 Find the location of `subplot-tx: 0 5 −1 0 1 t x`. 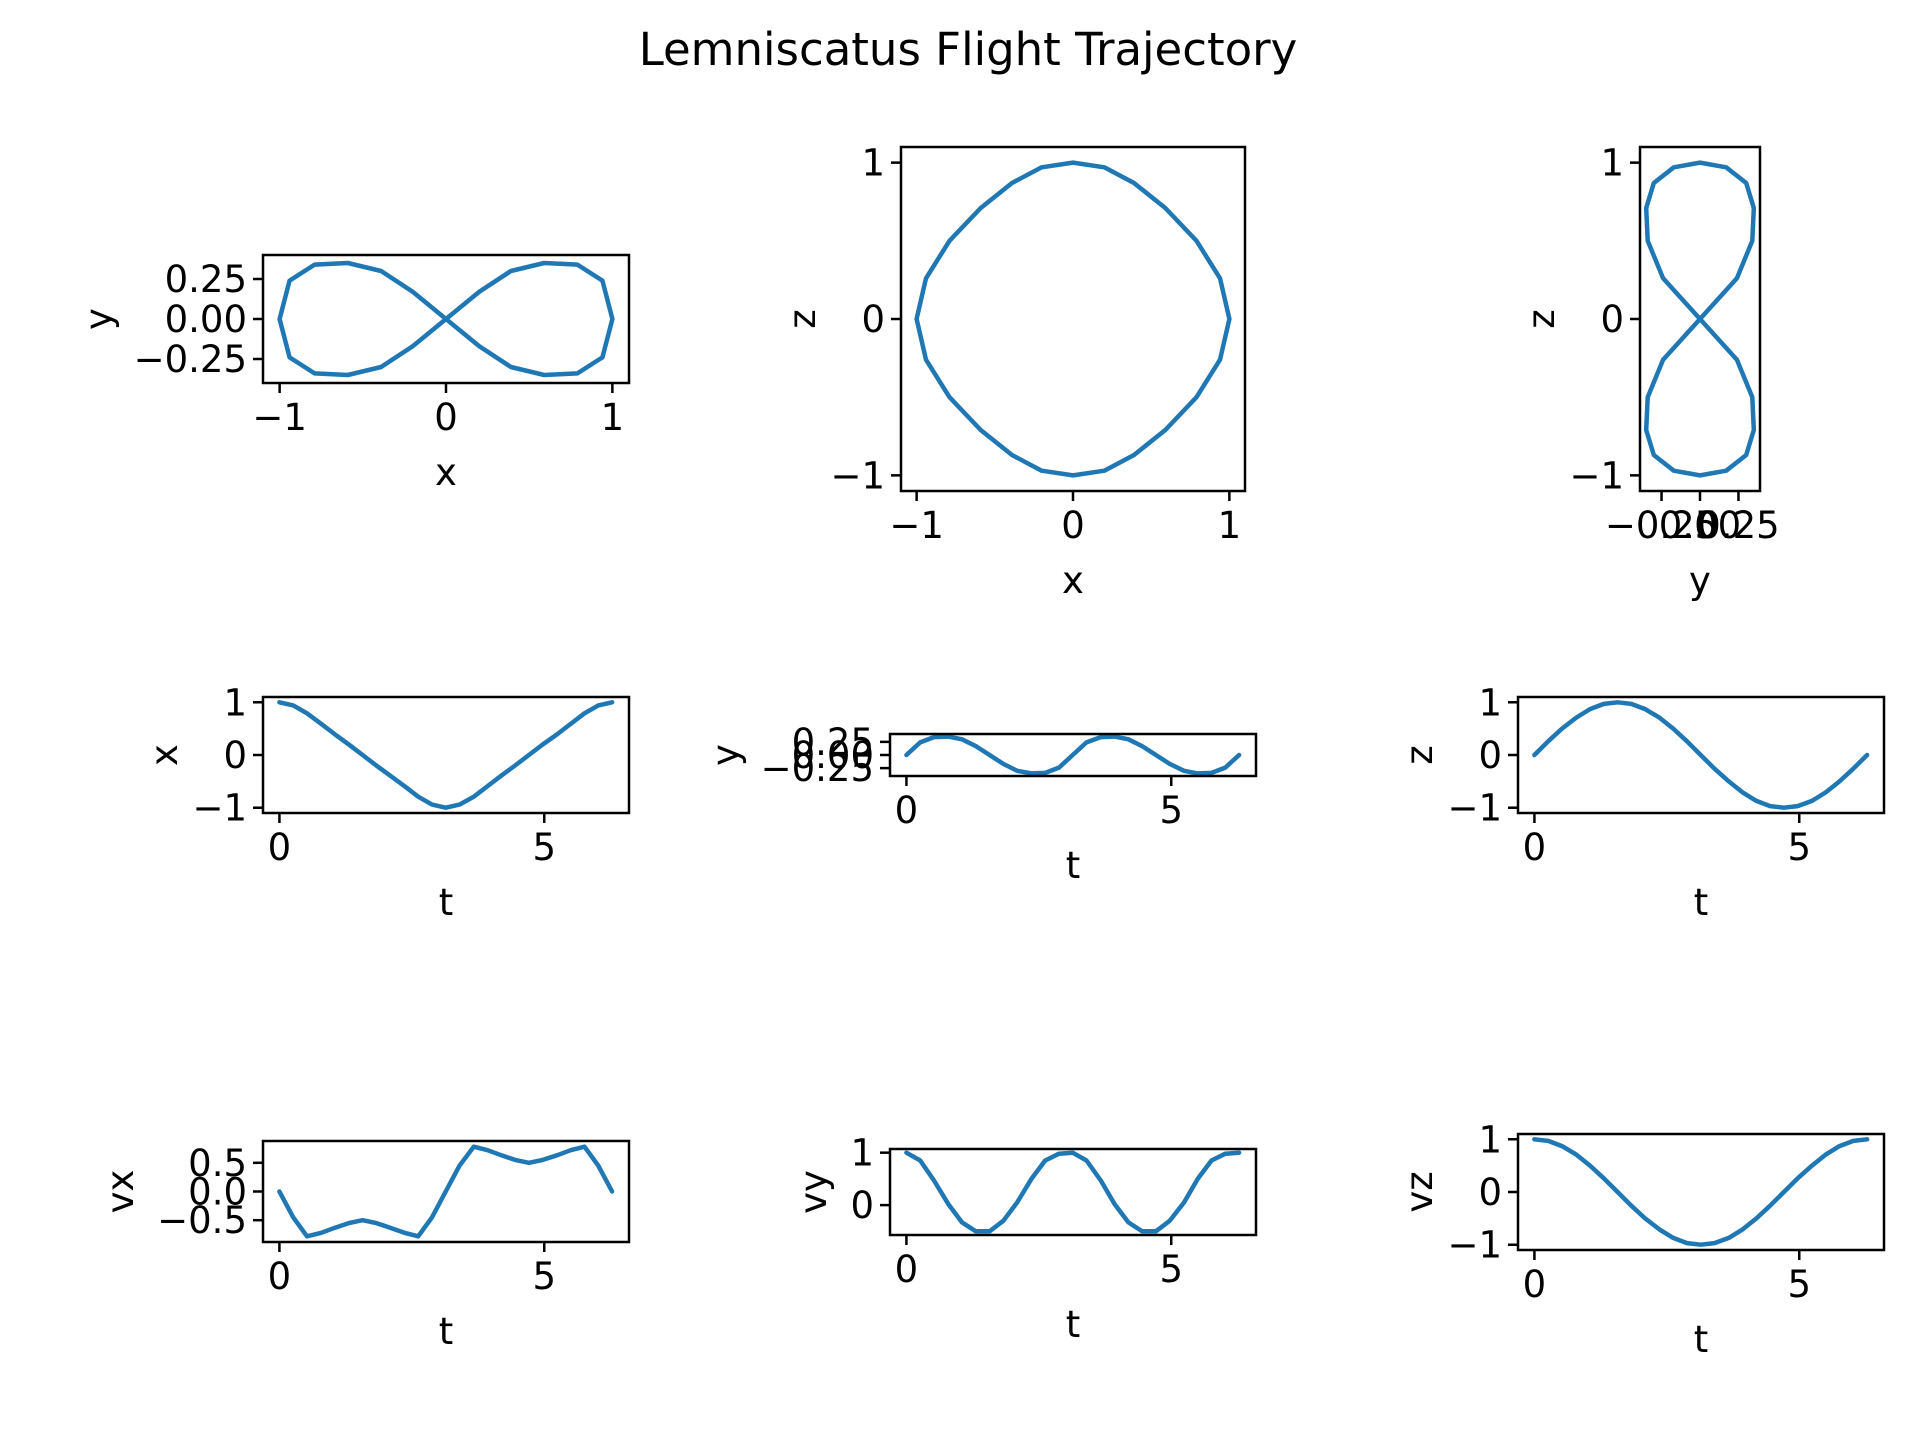

subplot-tx: 0 5 −1 0 1 t x is located at coordinates (387, 802).